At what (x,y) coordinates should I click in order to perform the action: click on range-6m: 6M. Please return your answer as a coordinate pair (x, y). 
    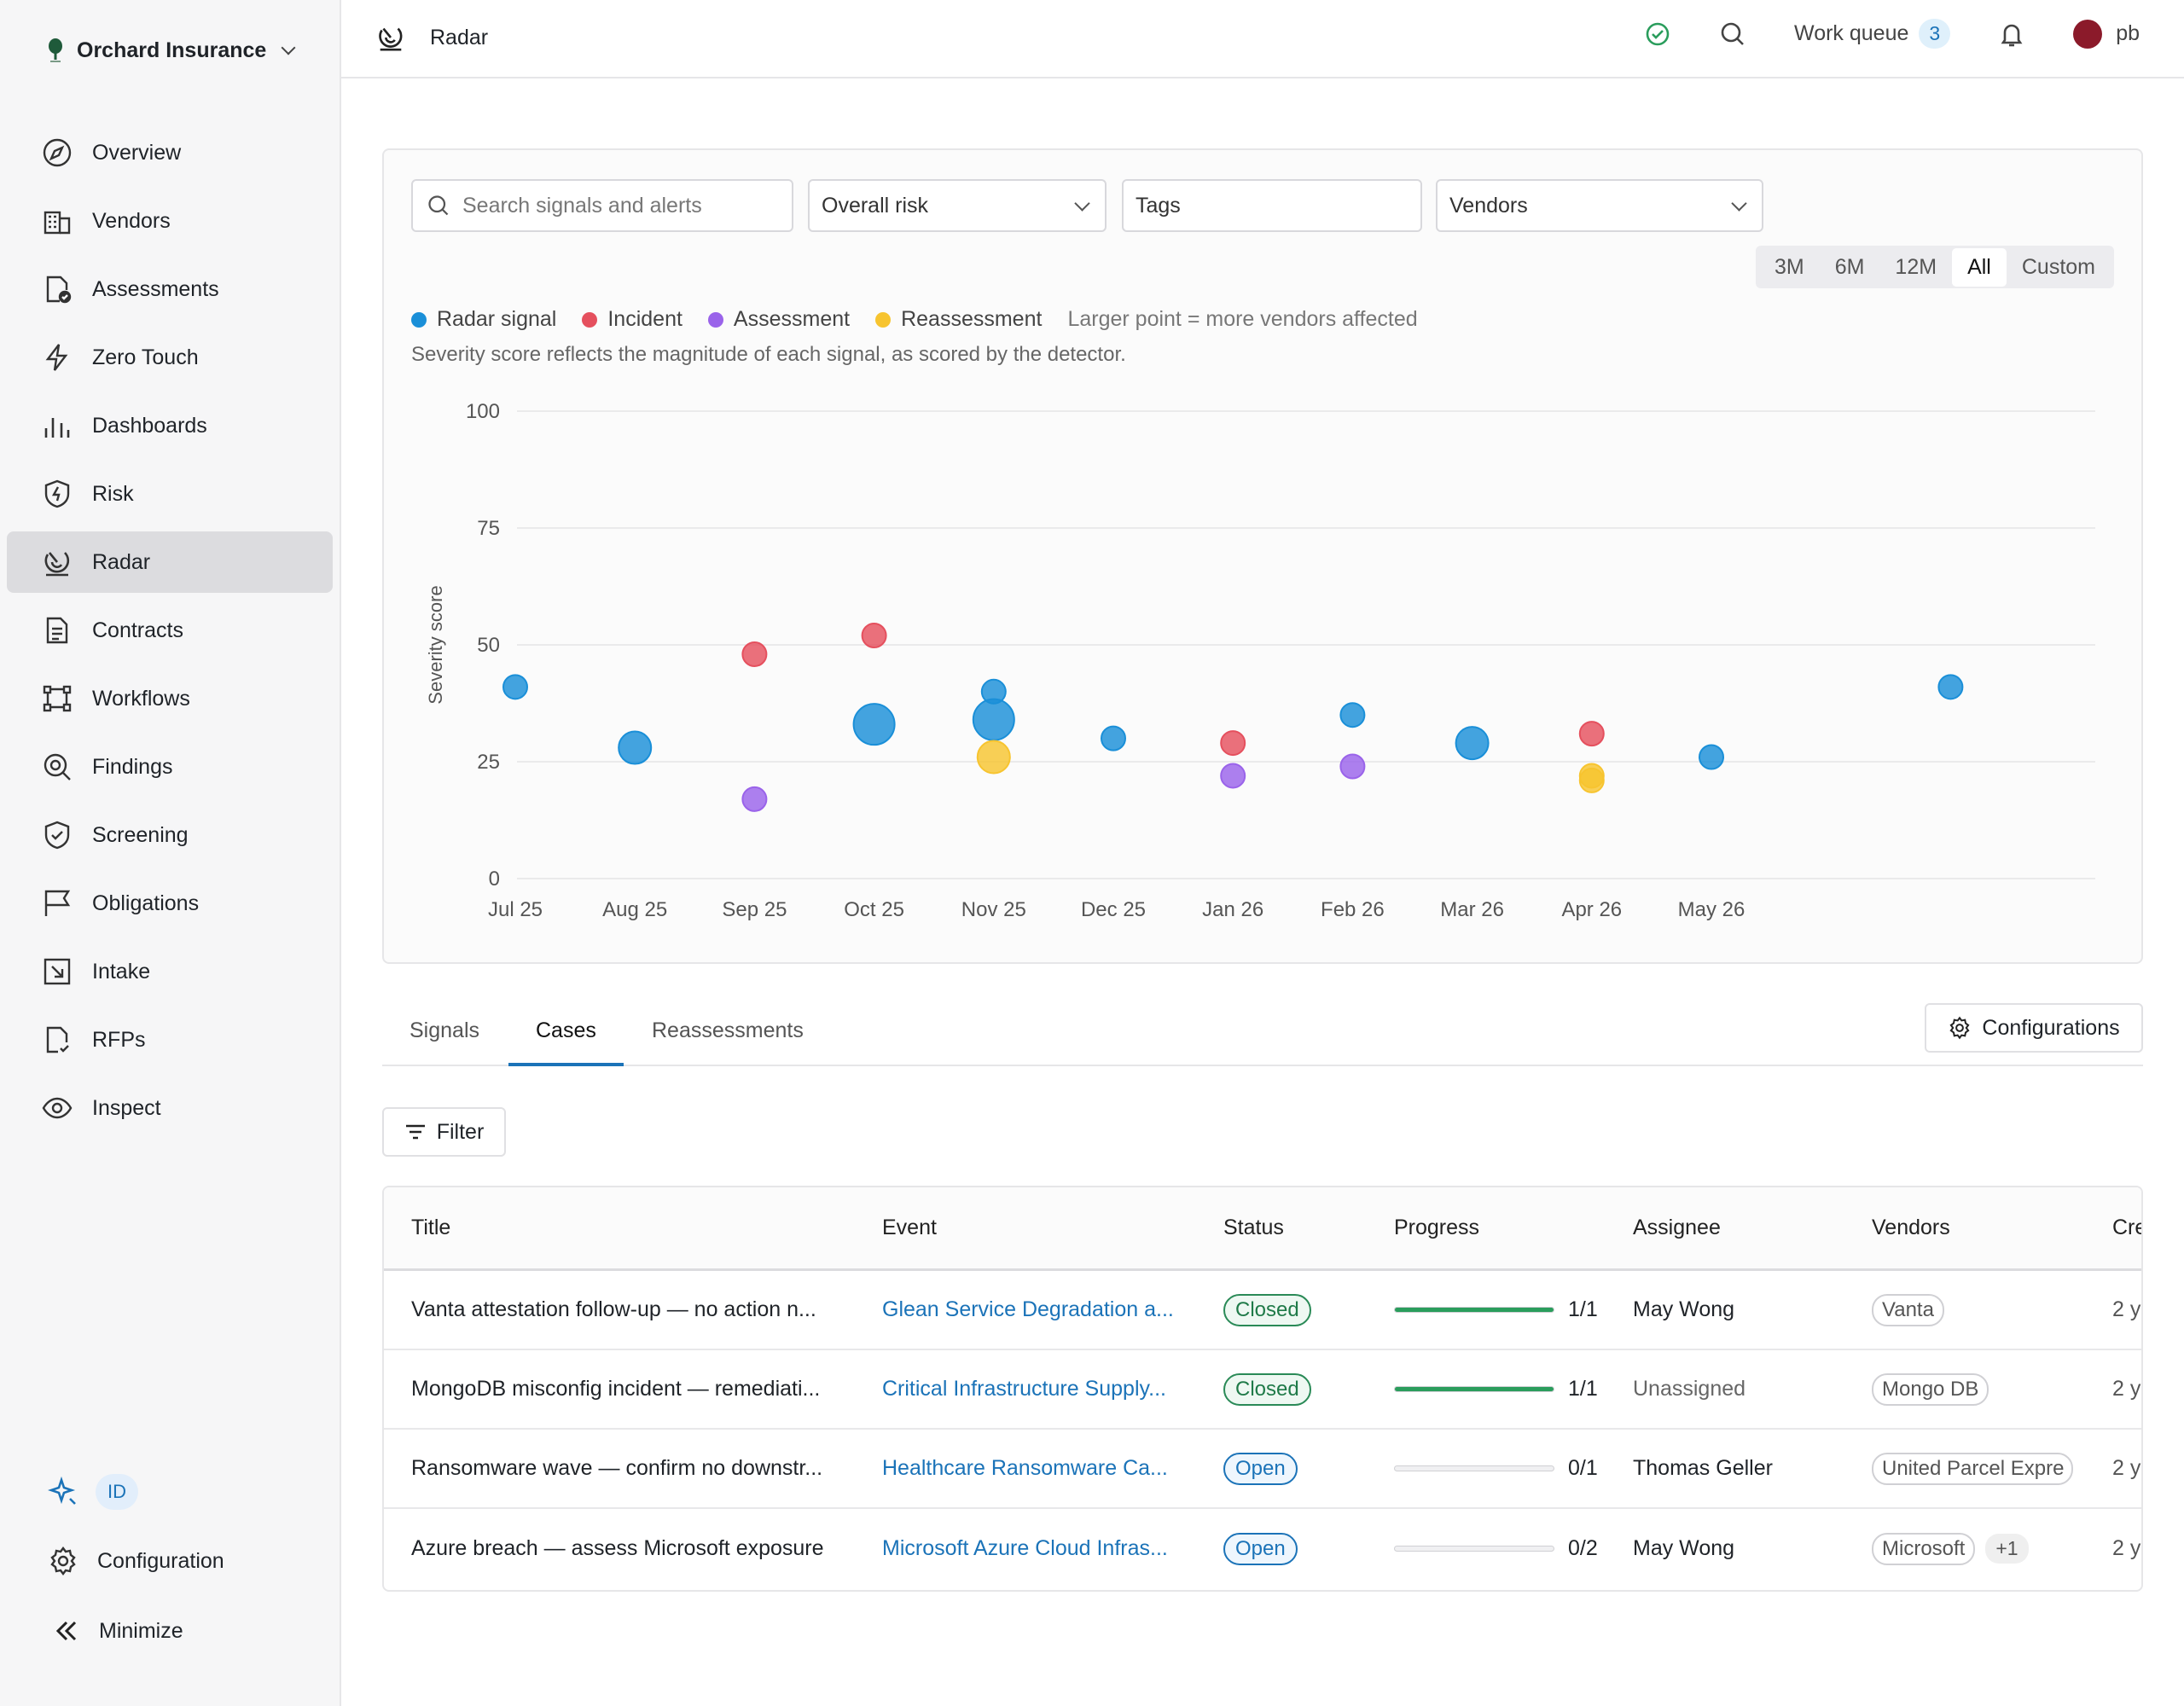
    Looking at the image, I should click on (1849, 266).